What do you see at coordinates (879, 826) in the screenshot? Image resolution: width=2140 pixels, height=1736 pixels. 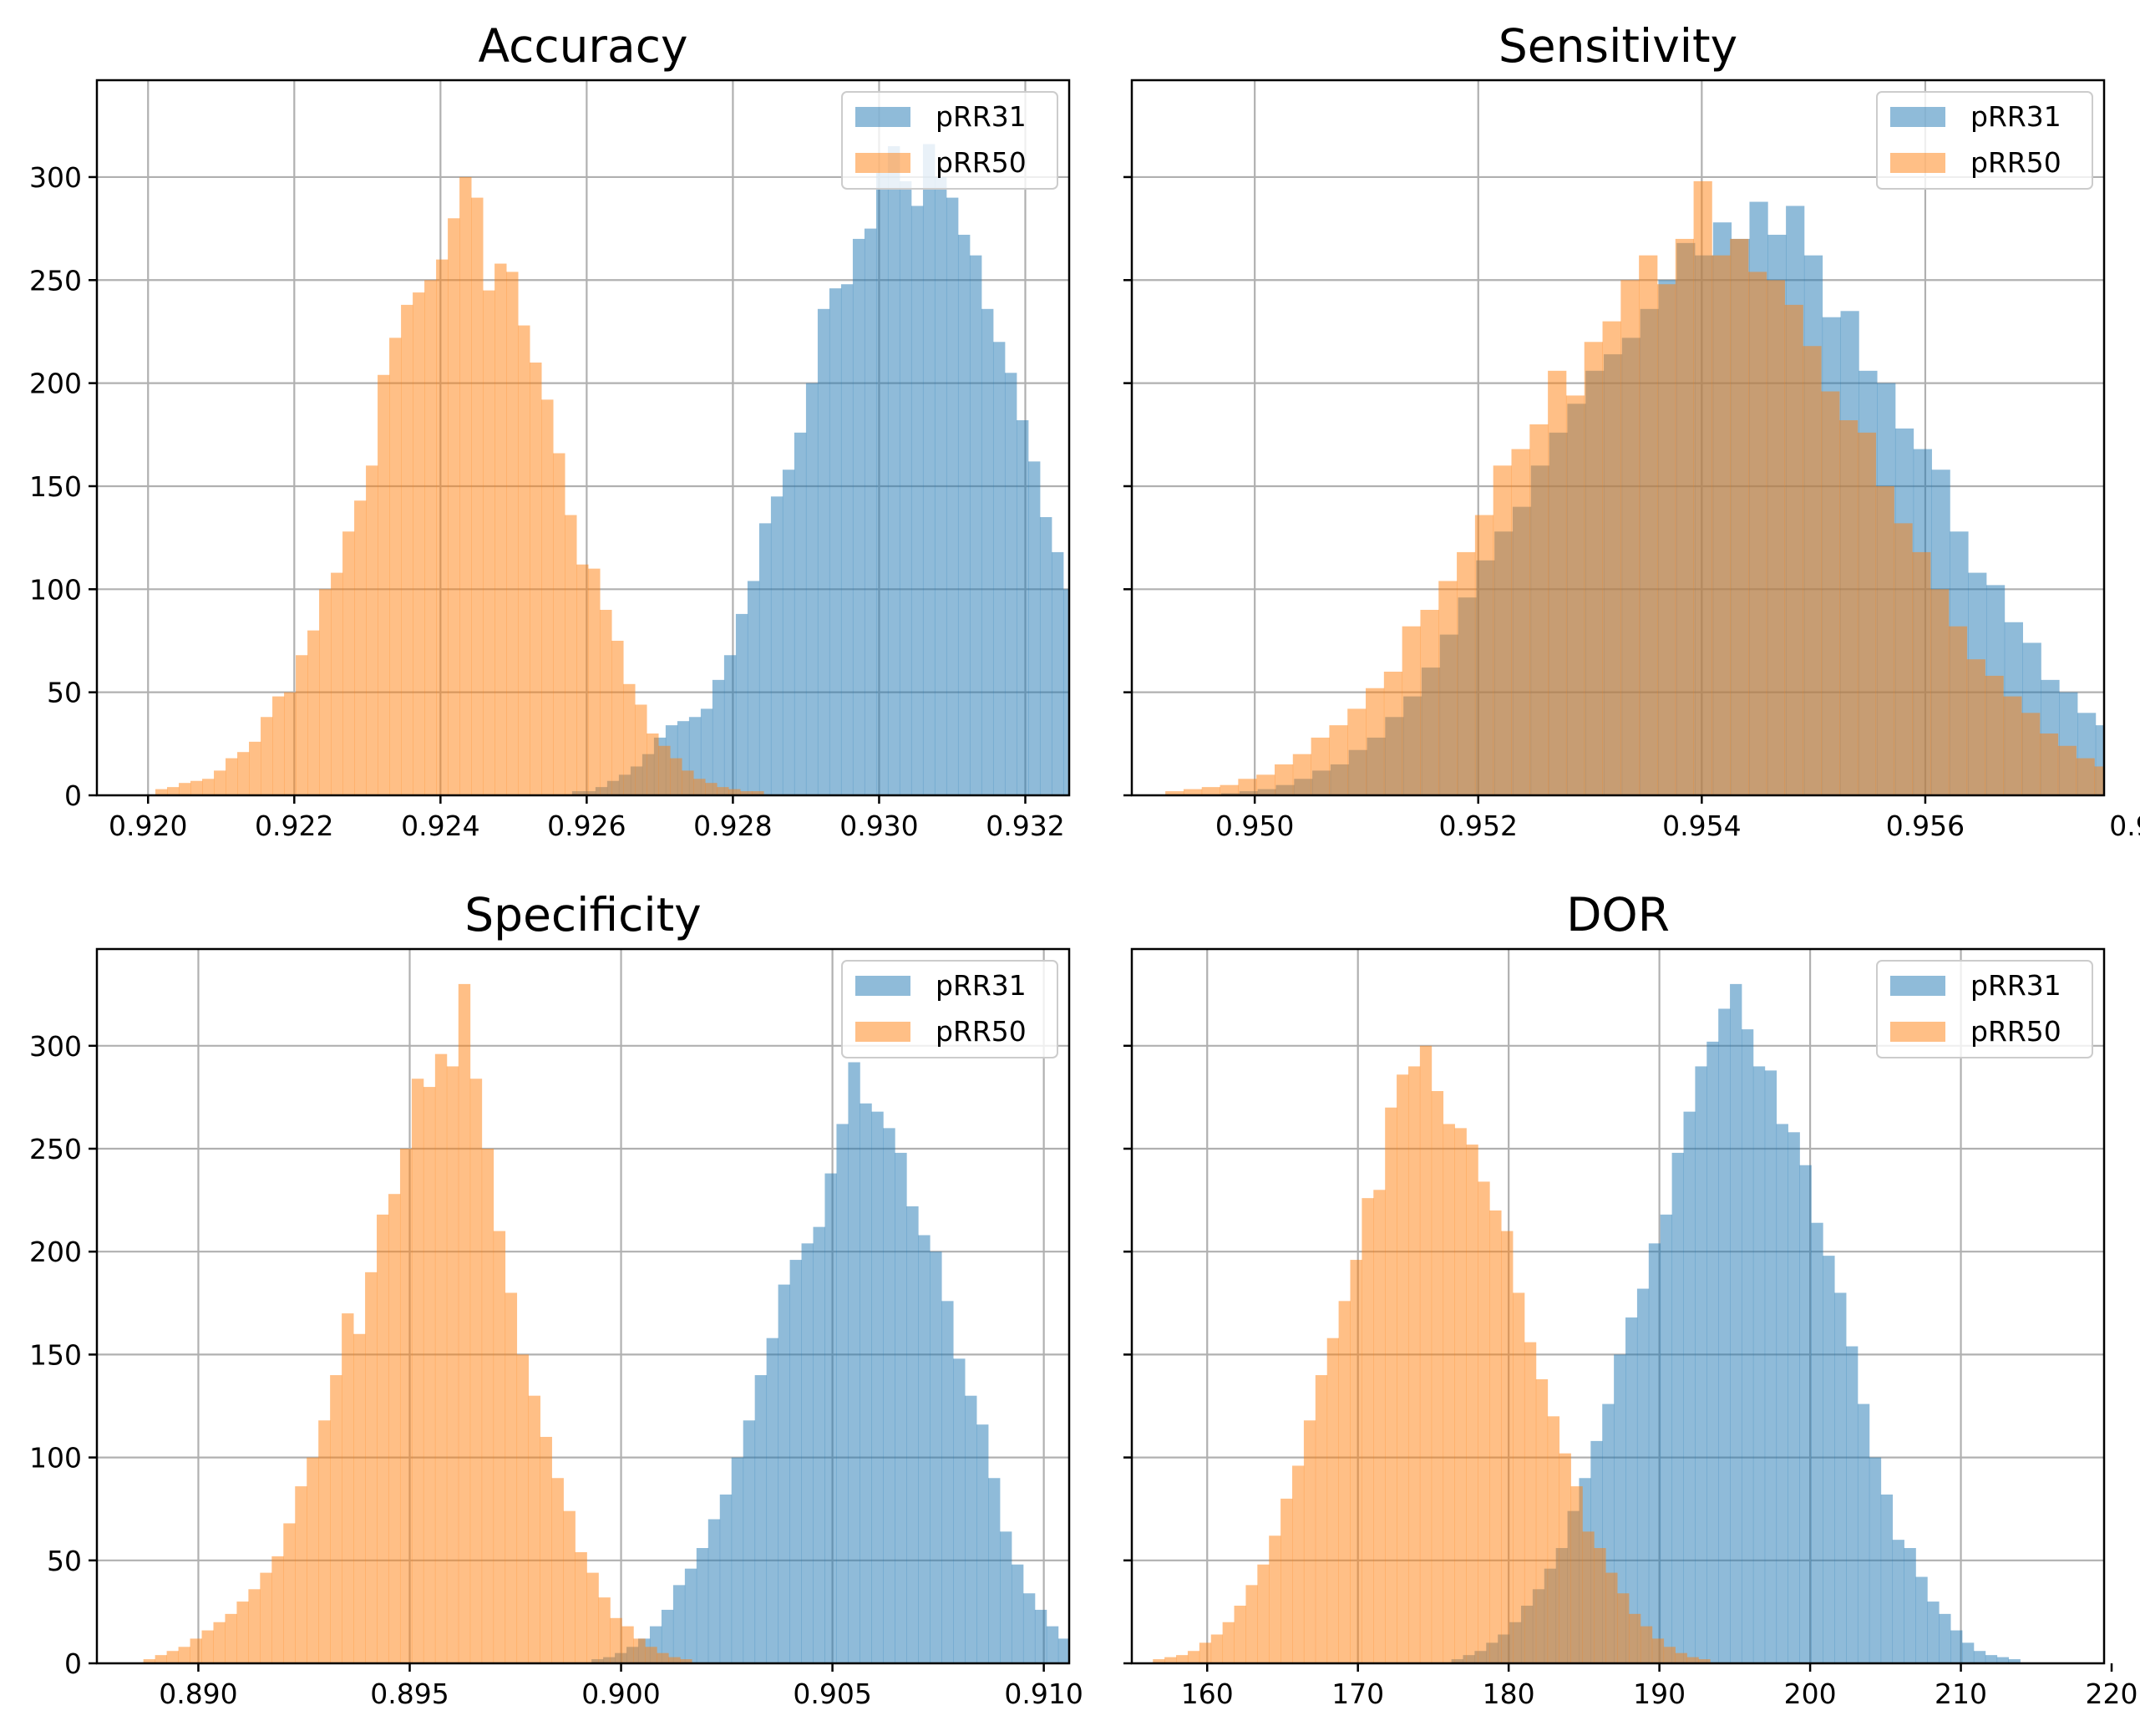 I see `x-tick-label: 0.930` at bounding box center [879, 826].